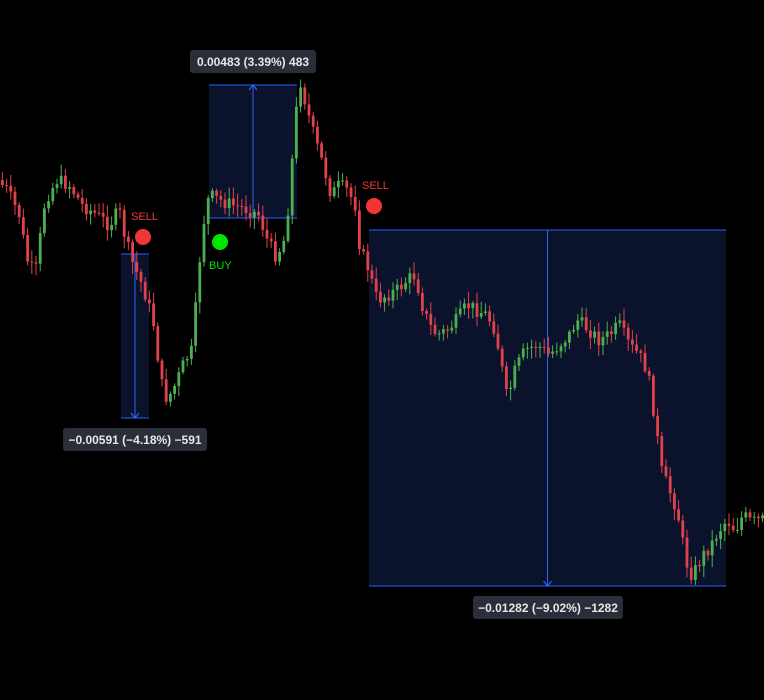  I want to click on measurement-value: −0.00591 (−4.18%) −591, so click(134, 440).